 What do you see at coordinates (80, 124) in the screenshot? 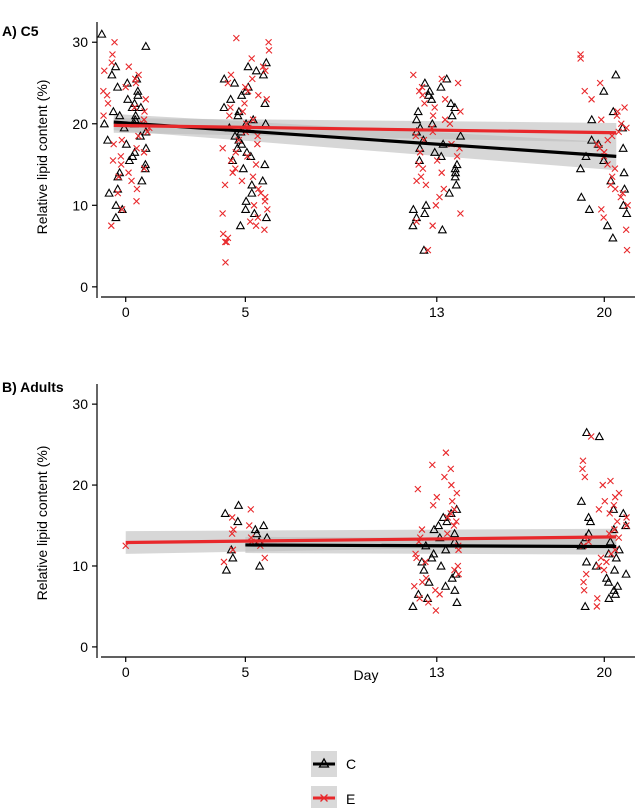
I see `y-tick-label: 20` at bounding box center [80, 124].